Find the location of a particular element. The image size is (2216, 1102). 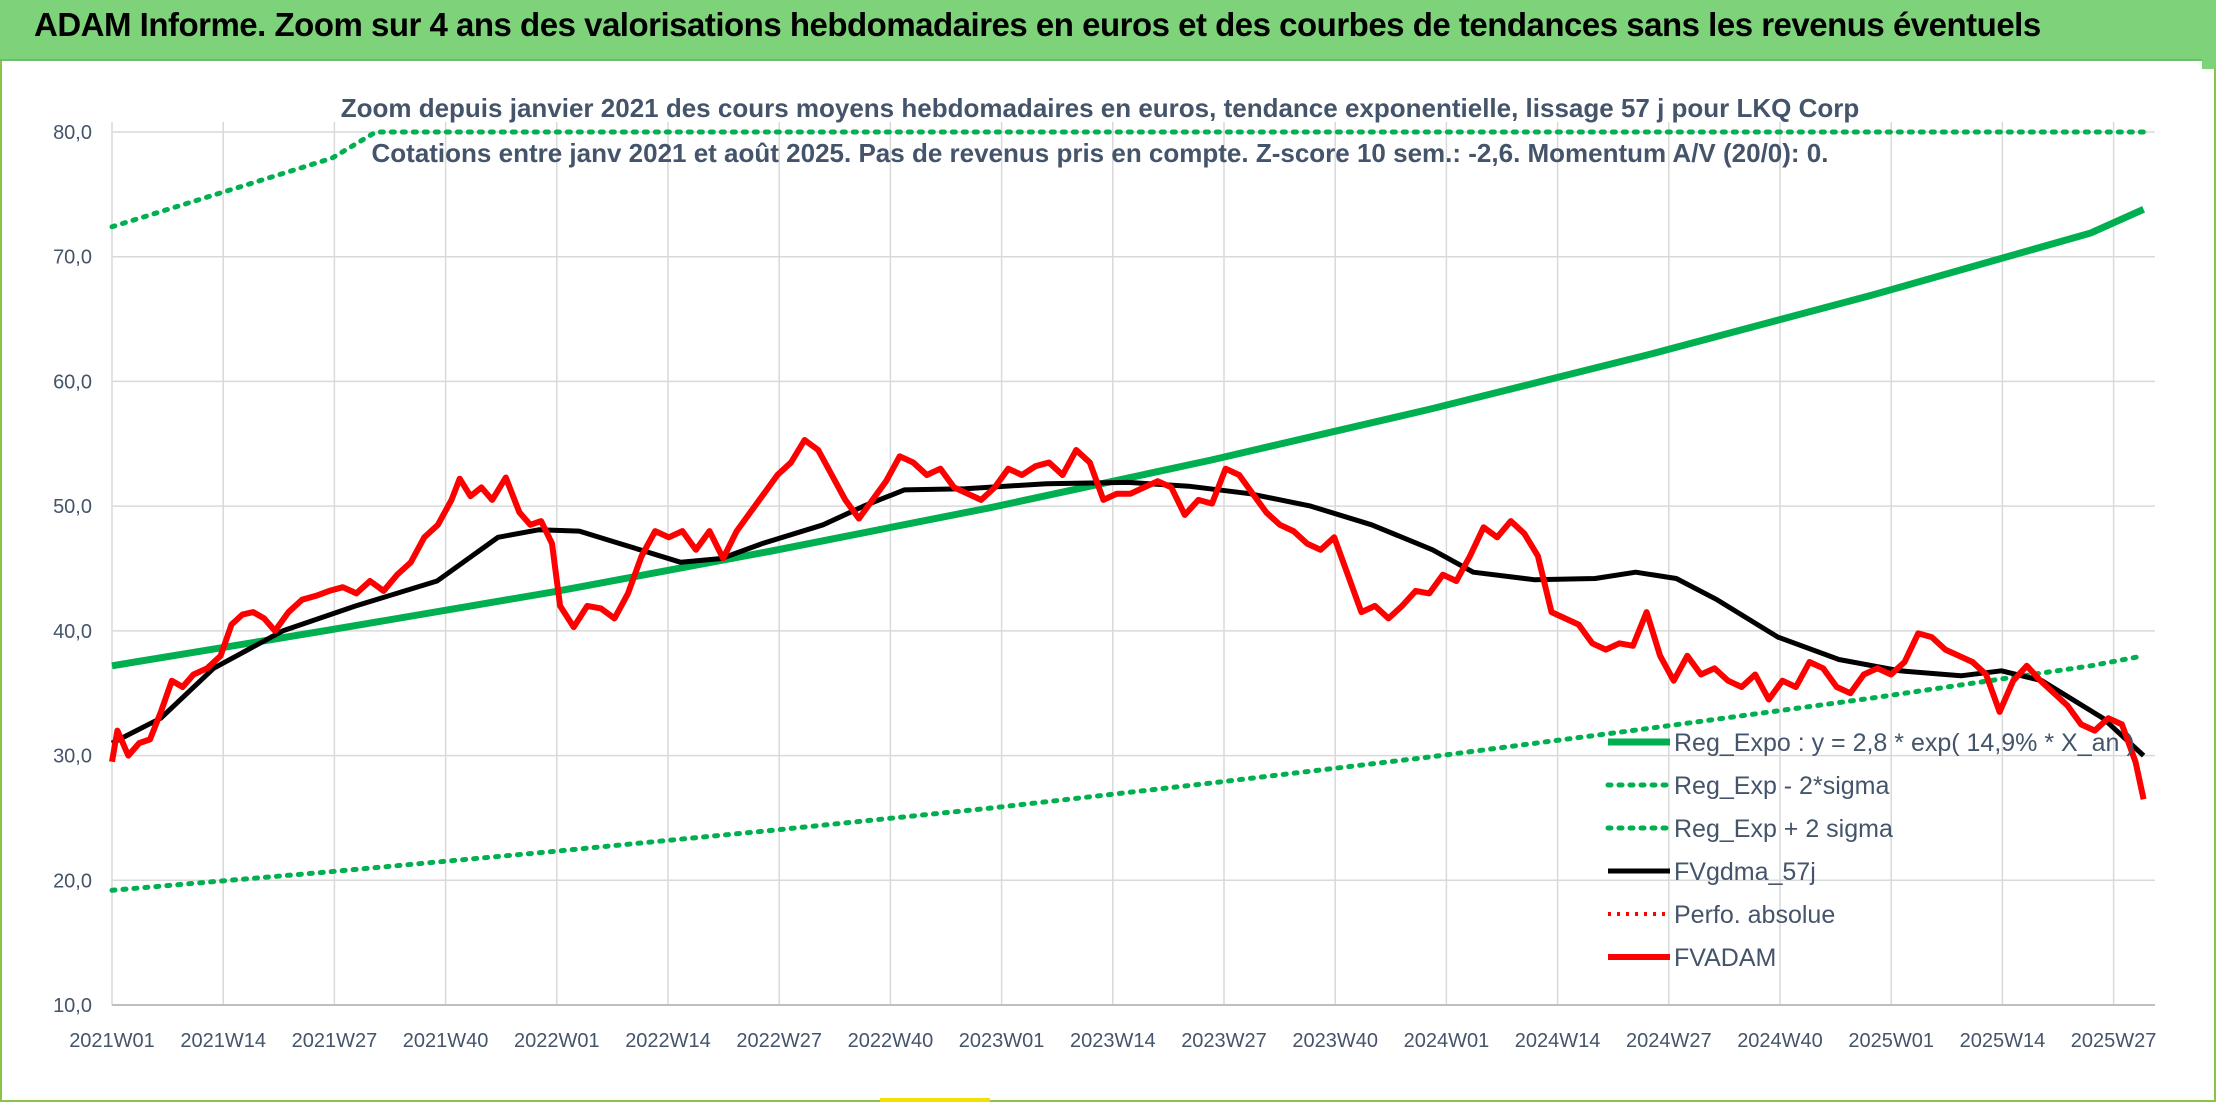

x-tick-label: 2022W14 is located at coordinates (668, 1041).